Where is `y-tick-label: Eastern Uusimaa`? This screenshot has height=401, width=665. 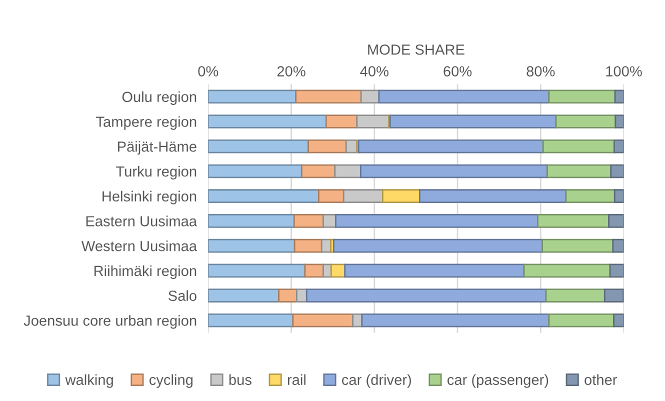 y-tick-label: Eastern Uusimaa is located at coordinates (142, 221).